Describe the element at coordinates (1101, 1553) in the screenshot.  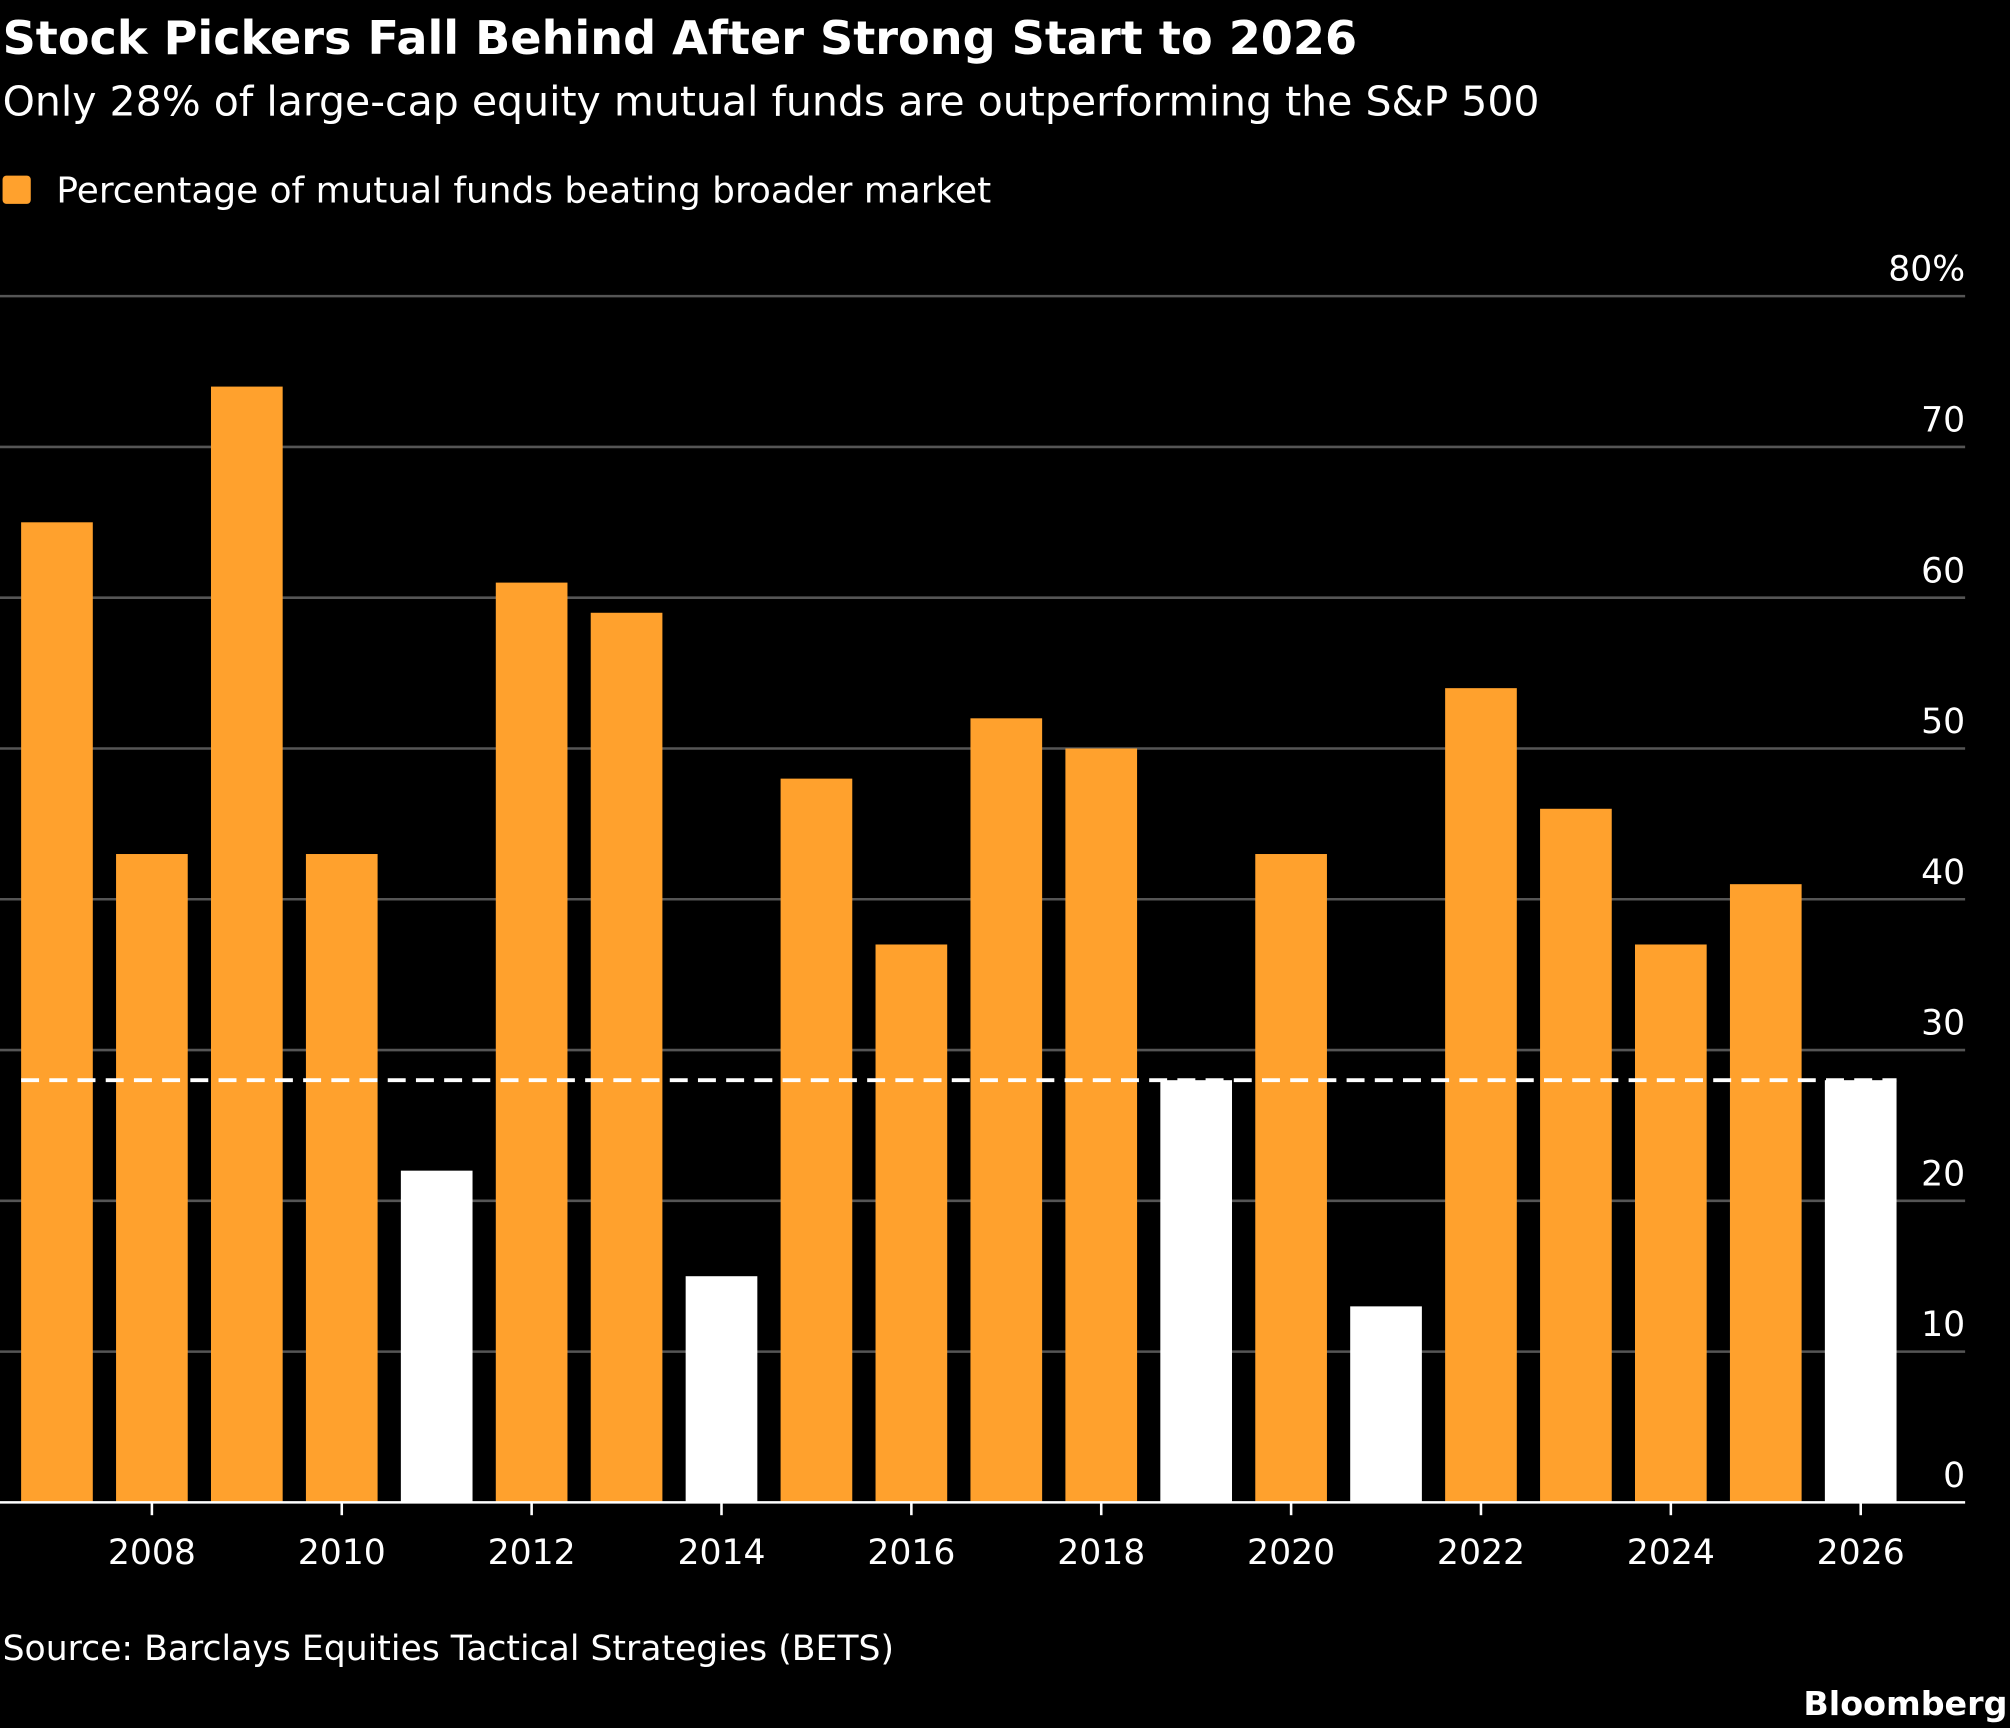
I see `x-tick-label: 2018` at that location.